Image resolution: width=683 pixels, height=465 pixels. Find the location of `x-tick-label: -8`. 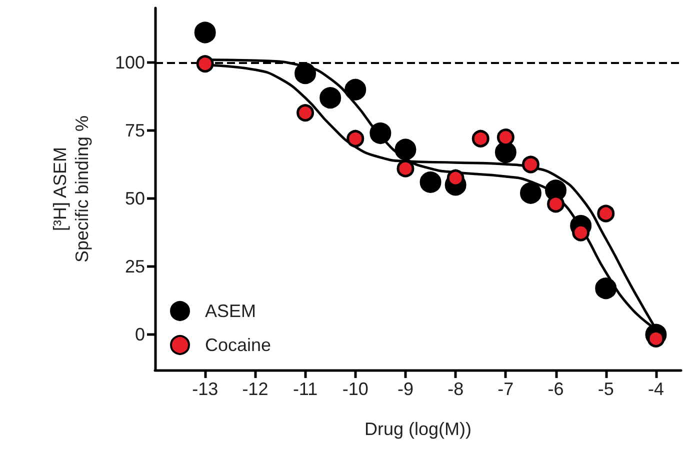

x-tick-label: -8 is located at coordinates (456, 389).